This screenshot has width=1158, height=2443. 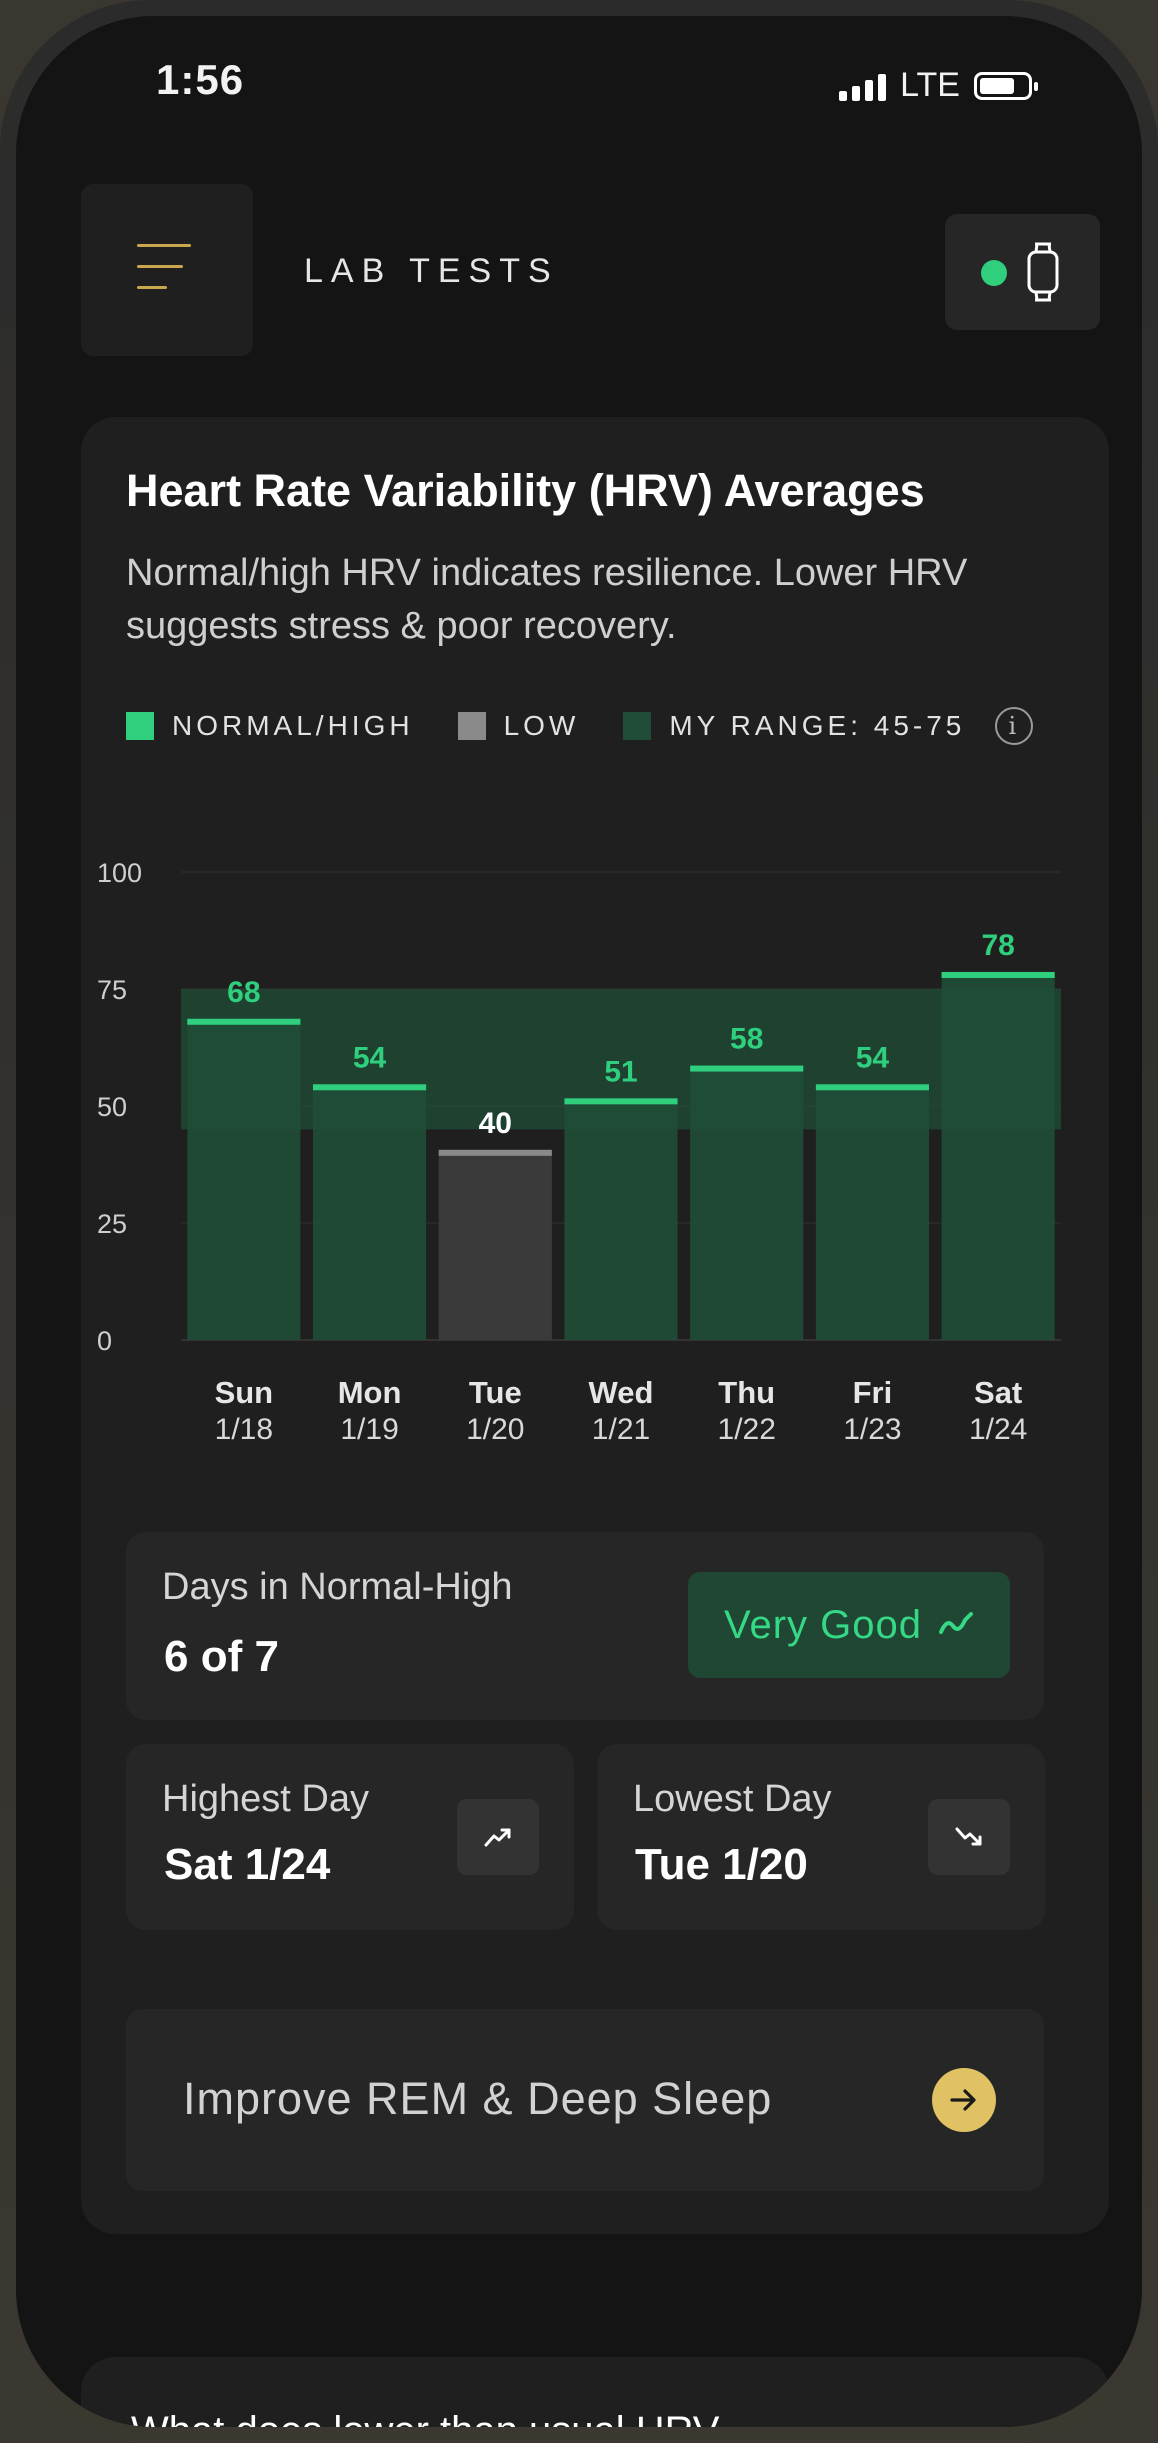 I want to click on lowest-day-label: Lowest Day, so click(x=732, y=1799).